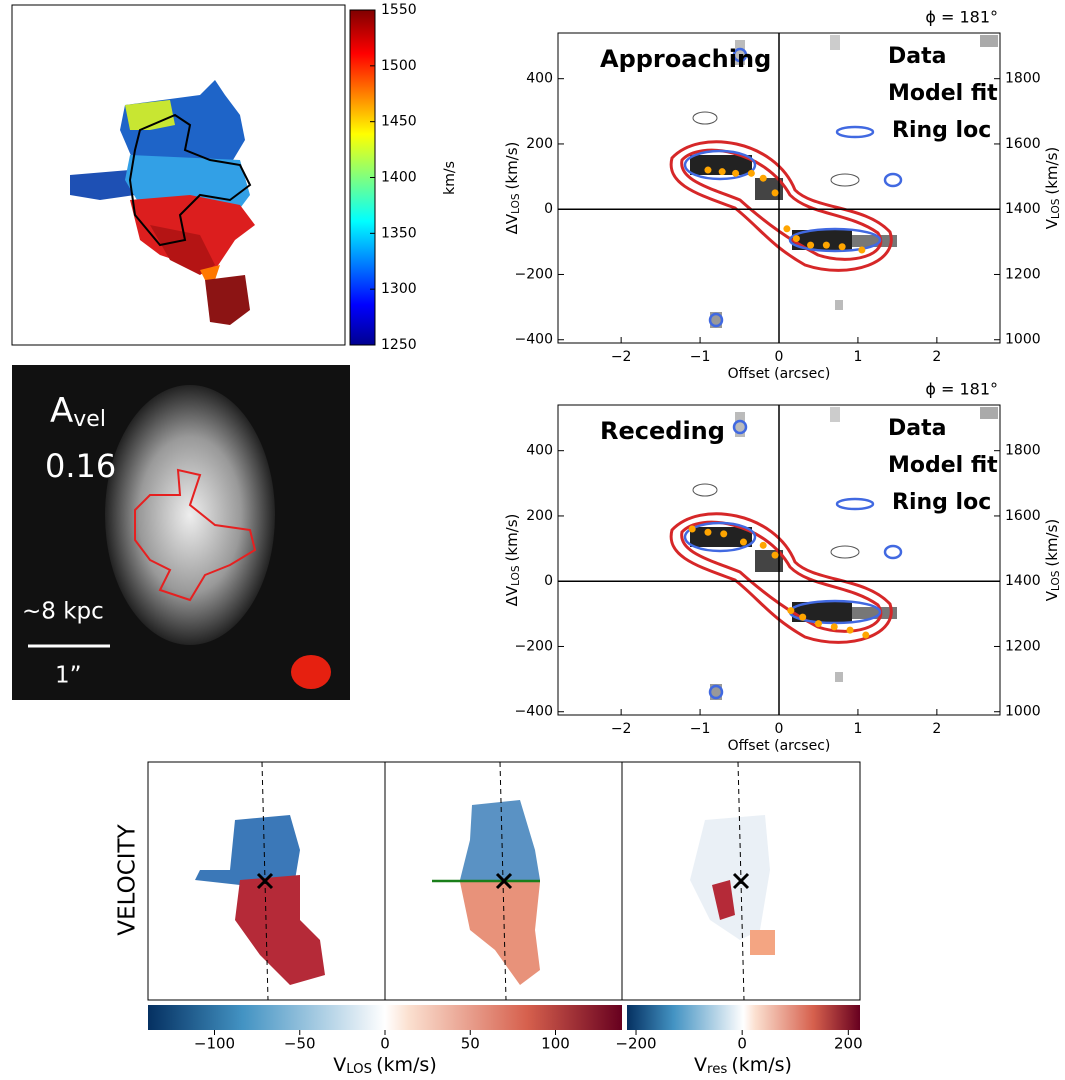 The width and height of the screenshot is (1065, 1080). Describe the element at coordinates (779, 746) in the screenshot. I see `x-axis-label: Offset (arcsec)` at that location.